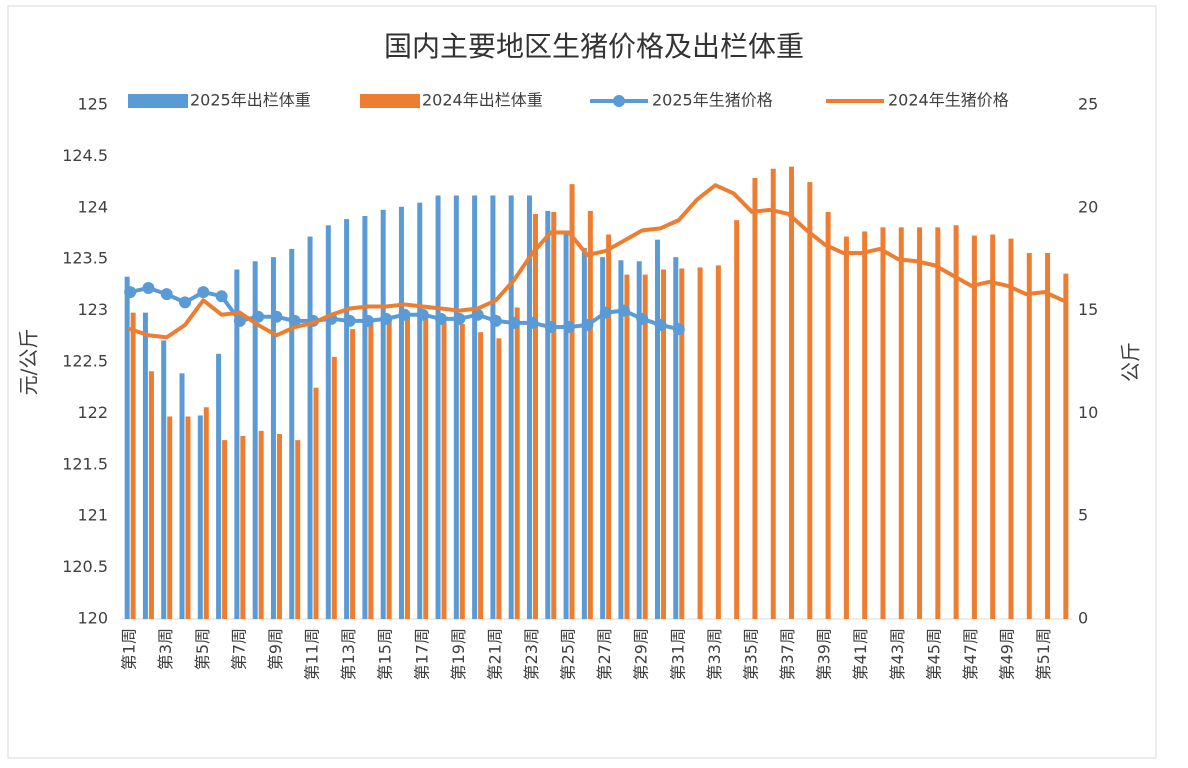 Image resolution: width=1188 pixels, height=768 pixels. I want to click on x-tick-label: 第21周, so click(494, 654).